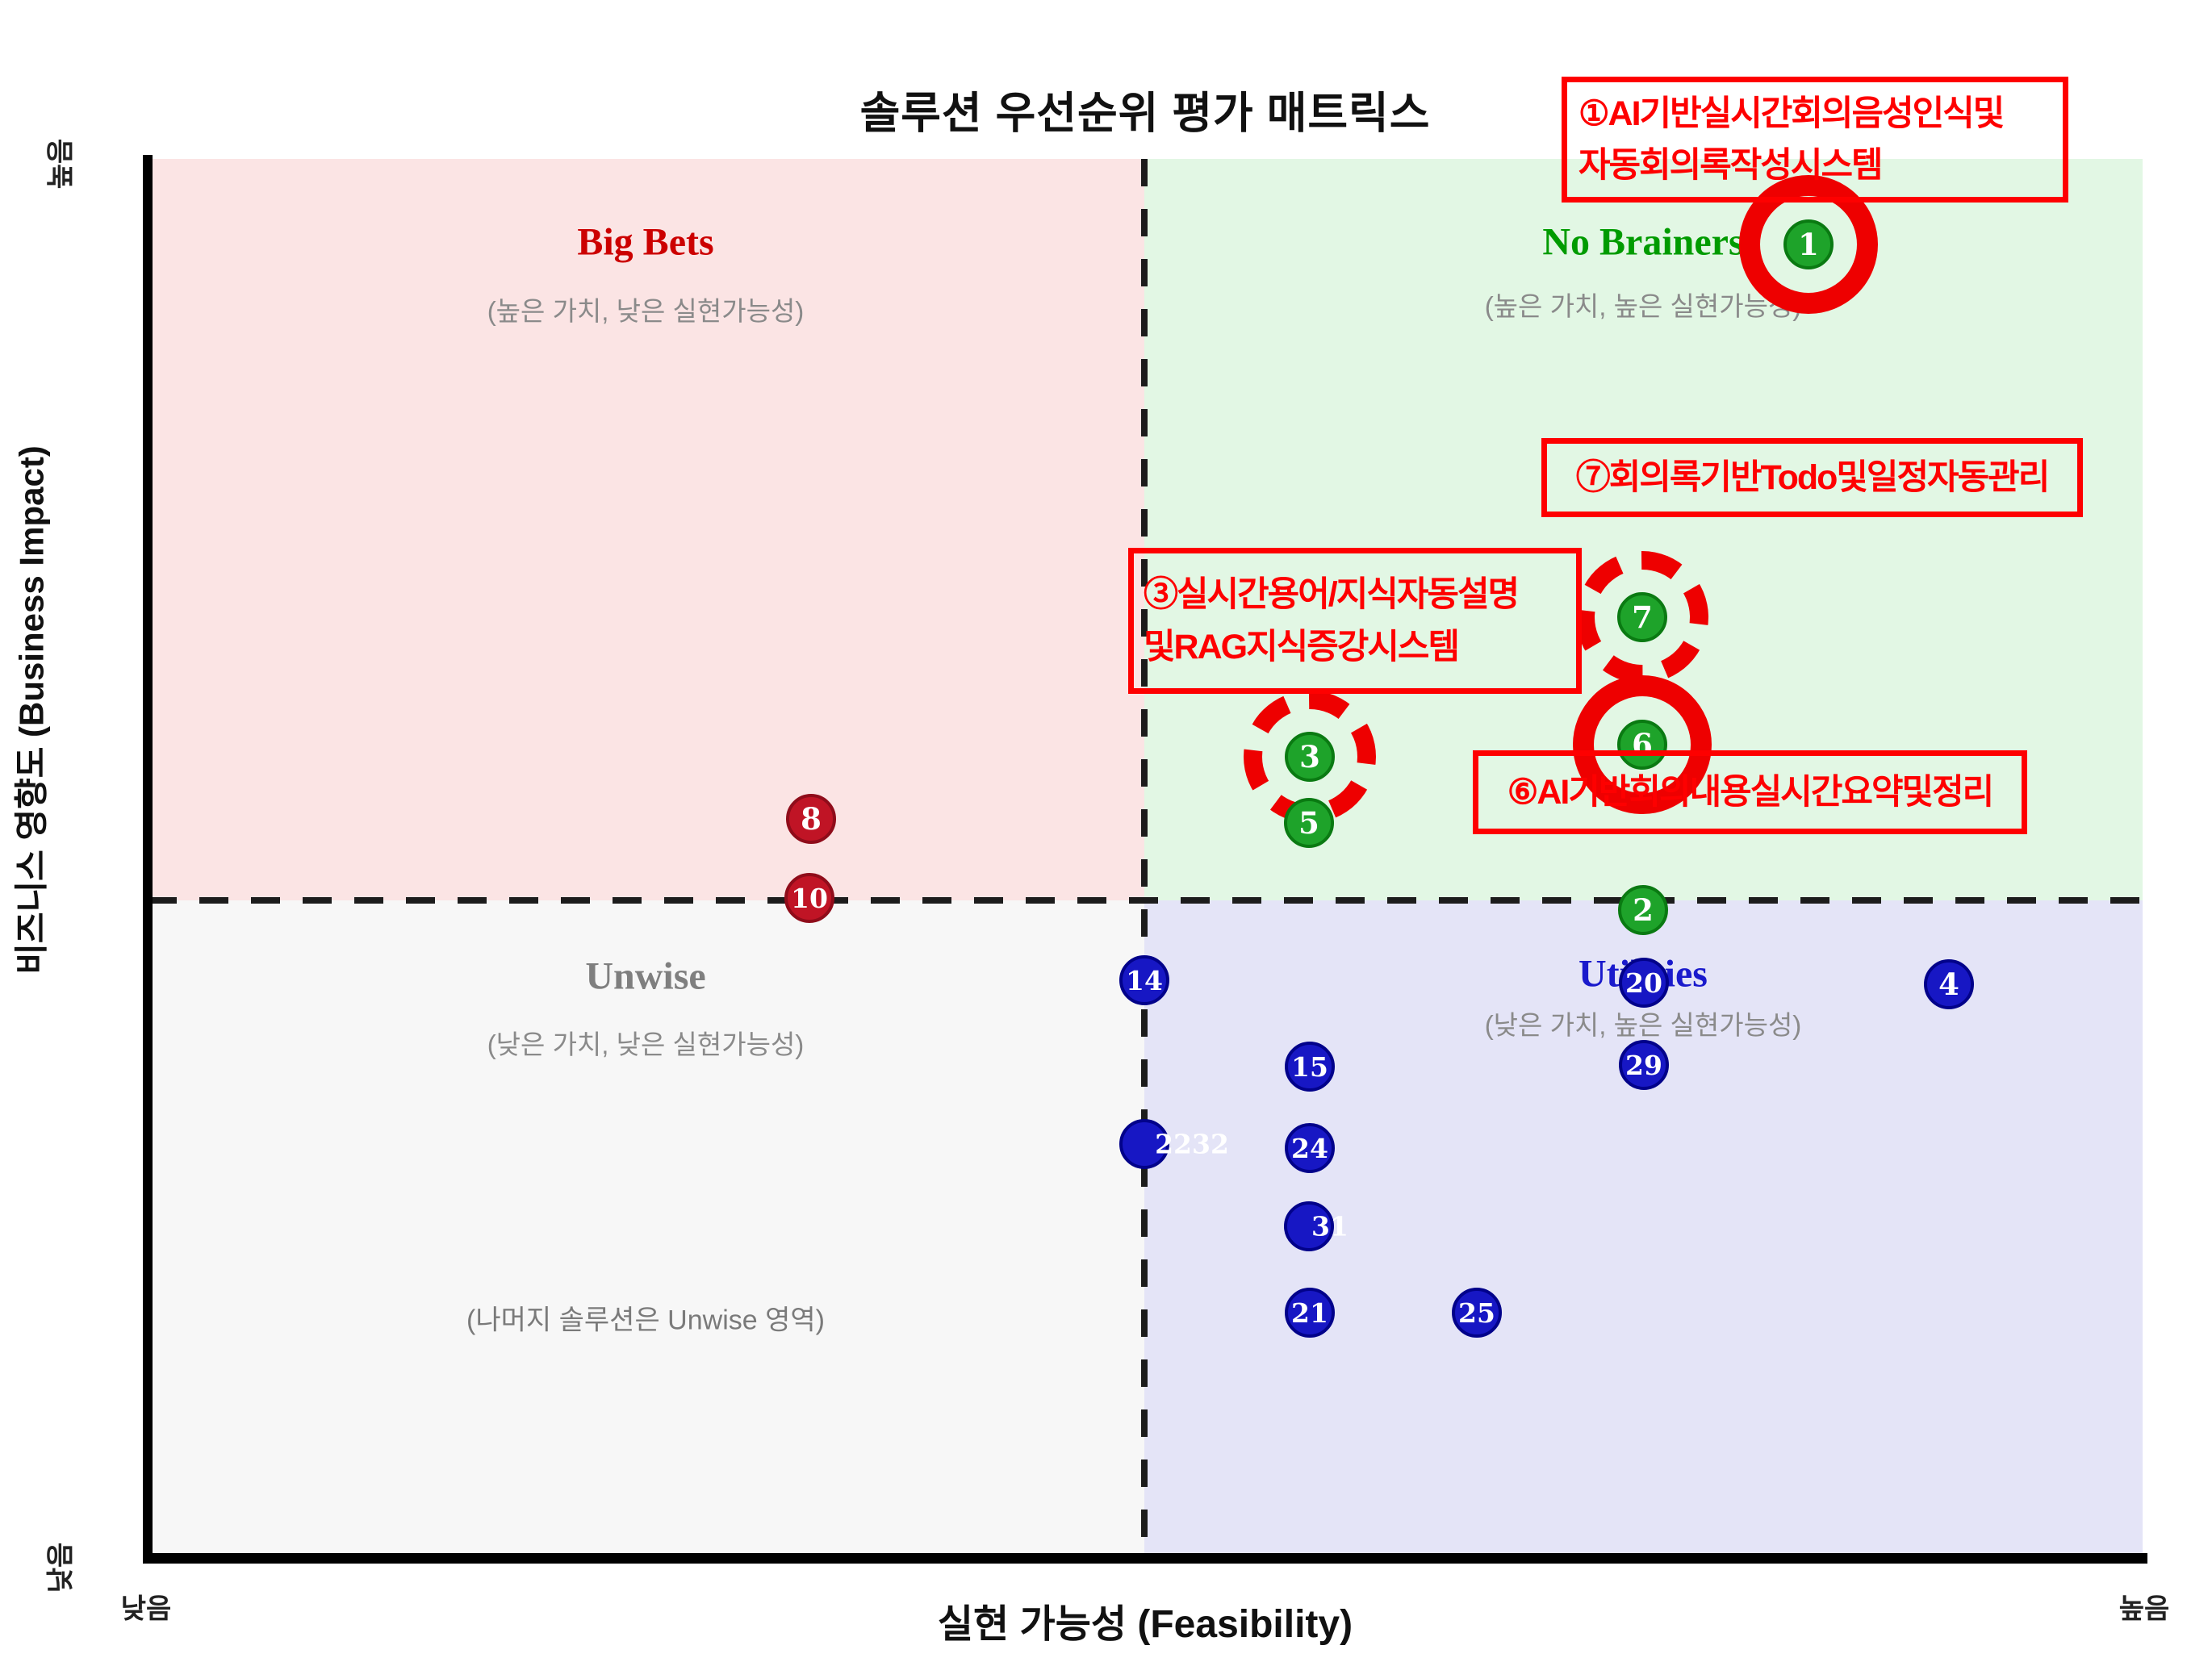  Describe the element at coordinates (1643, 306) in the screenshot. I see `quadrant-subtitle-no-brainers: (높은 가치, 높은 실현가능성)` at that location.